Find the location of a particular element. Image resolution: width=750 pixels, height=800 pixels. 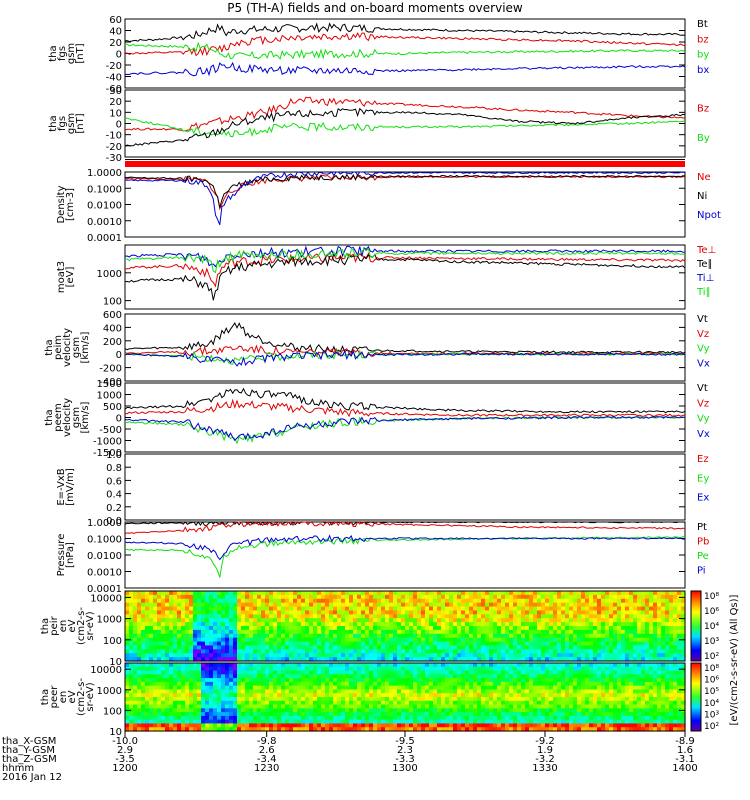

series-line-by is located at coordinates (405, 51).